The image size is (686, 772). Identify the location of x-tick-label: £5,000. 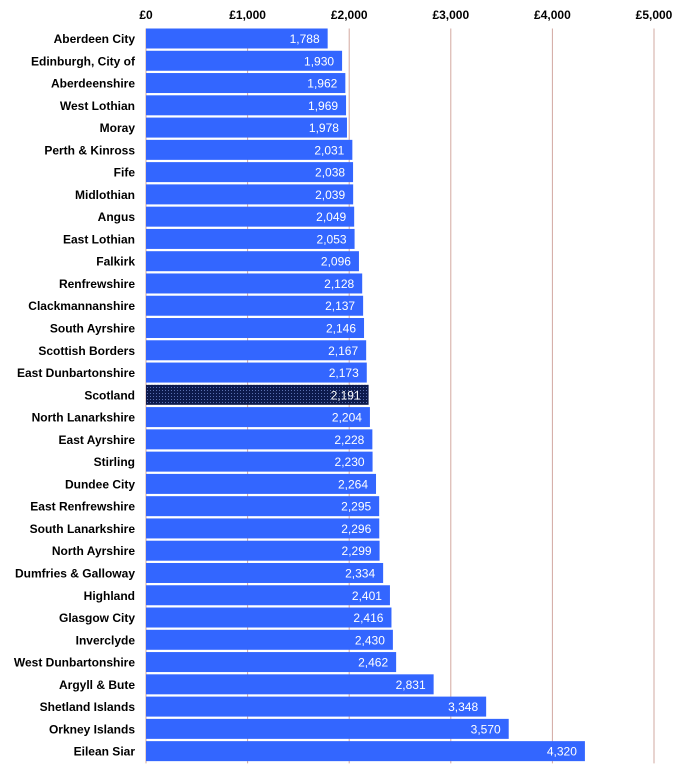
(654, 15).